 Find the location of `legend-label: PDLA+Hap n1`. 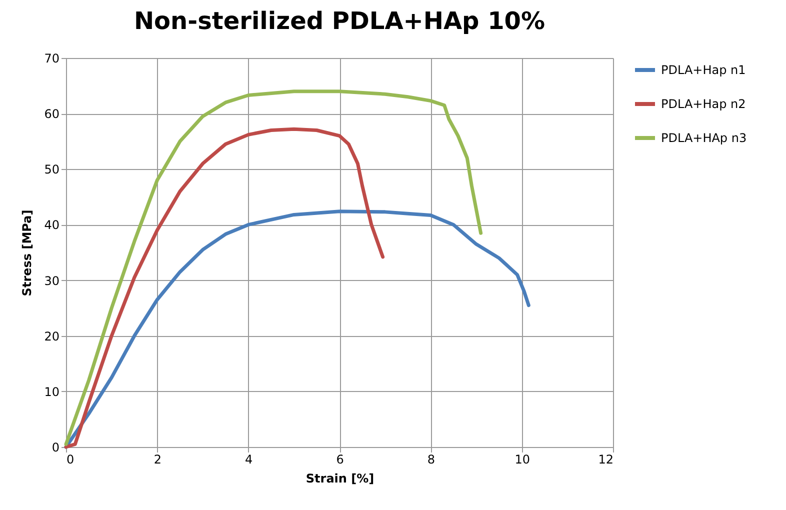

legend-label: PDLA+Hap n1 is located at coordinates (703, 70).